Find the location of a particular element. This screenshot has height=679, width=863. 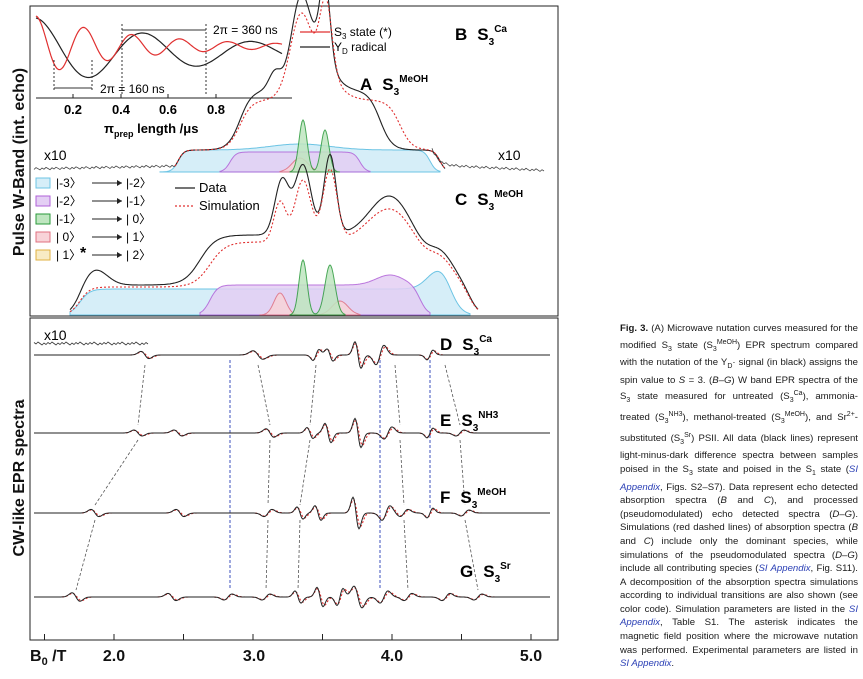

legend-data: Data is located at coordinates (213, 187).